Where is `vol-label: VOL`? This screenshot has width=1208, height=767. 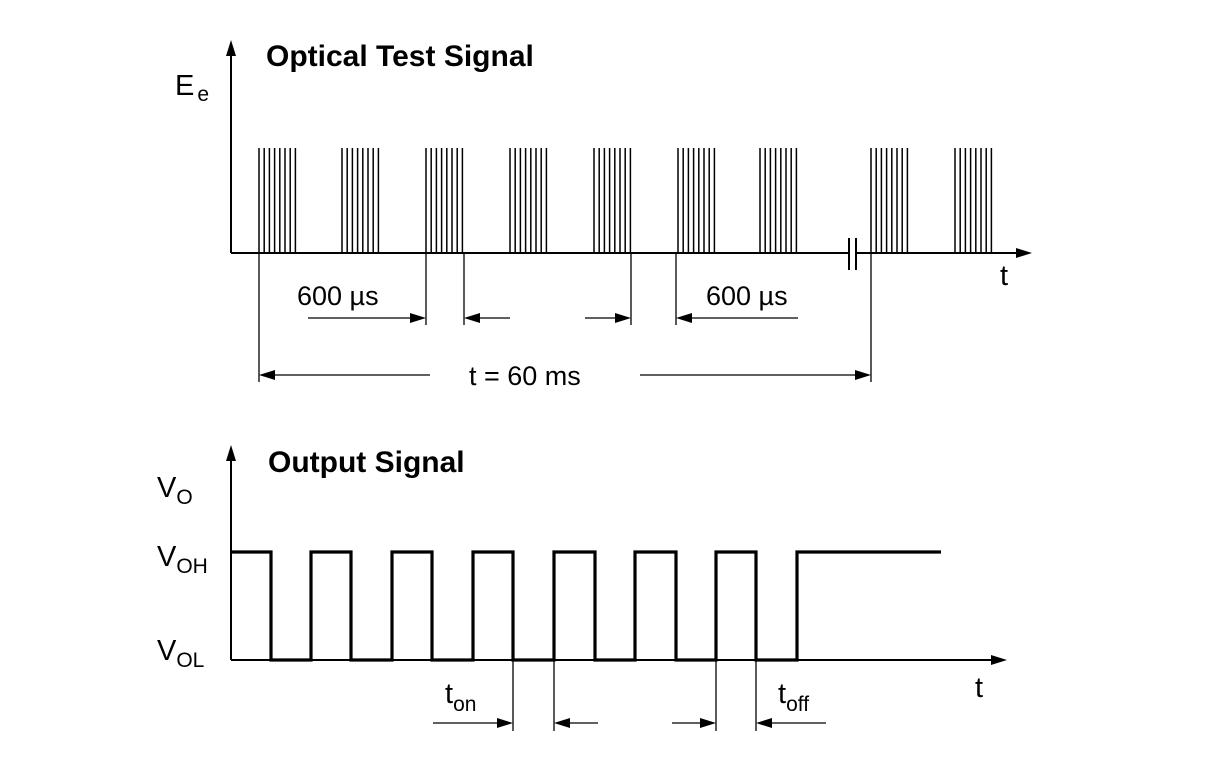 vol-label: VOL is located at coordinates (180, 653).